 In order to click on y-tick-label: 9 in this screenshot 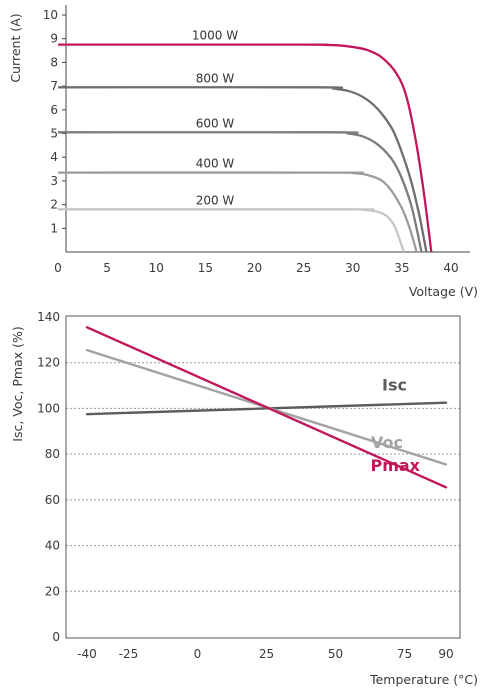, I will do `click(54, 39)`.